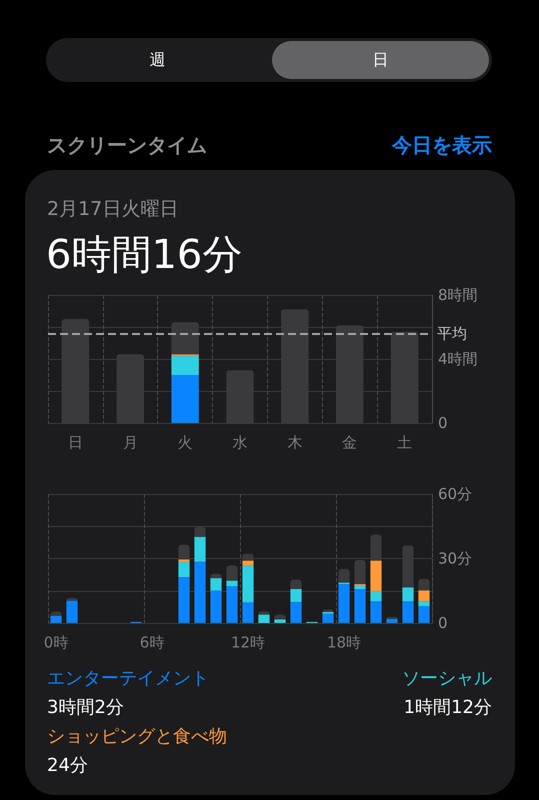 The image size is (539, 800). I want to click on text: 3時間2分, so click(85, 707).